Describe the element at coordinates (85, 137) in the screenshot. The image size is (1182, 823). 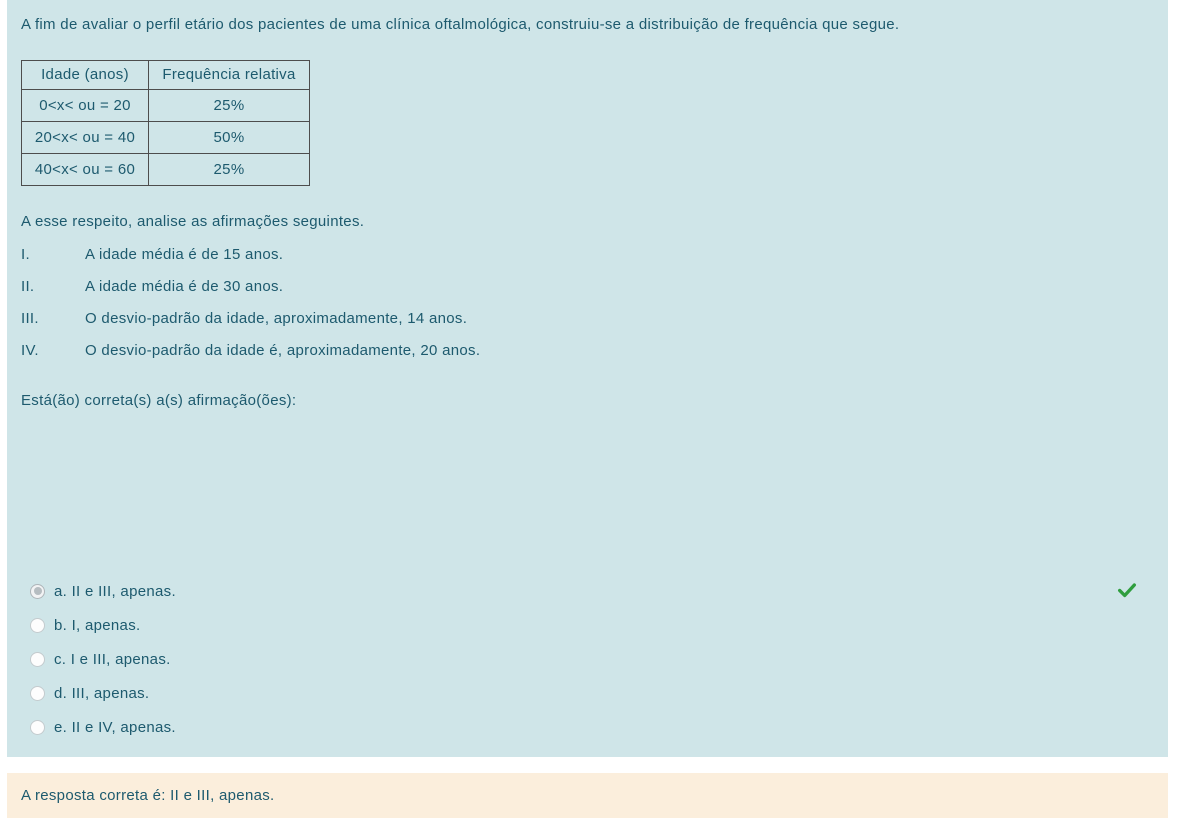
I see `table-cell: 20<x< ou = 40` at that location.